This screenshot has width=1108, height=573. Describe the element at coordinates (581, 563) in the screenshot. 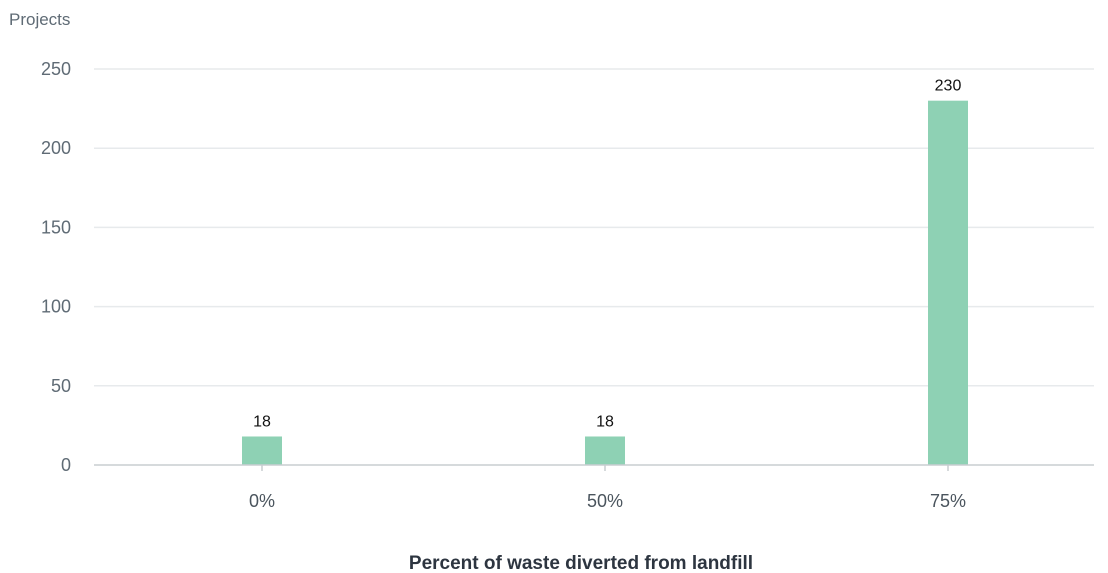

I see `x-axis-label: Percent of waste diverted from landfill` at that location.